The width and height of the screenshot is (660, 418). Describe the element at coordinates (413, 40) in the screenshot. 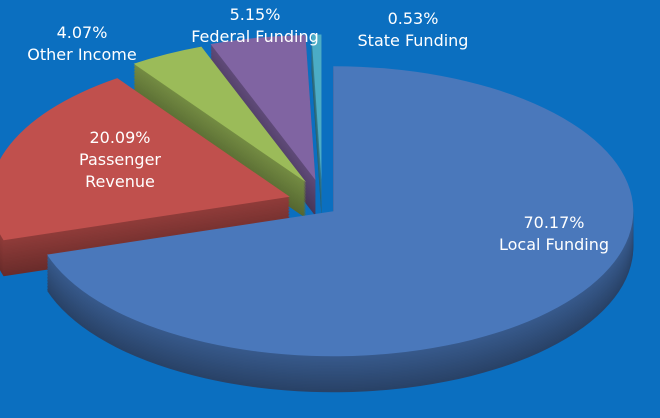

I see `category-label: State Funding` at that location.